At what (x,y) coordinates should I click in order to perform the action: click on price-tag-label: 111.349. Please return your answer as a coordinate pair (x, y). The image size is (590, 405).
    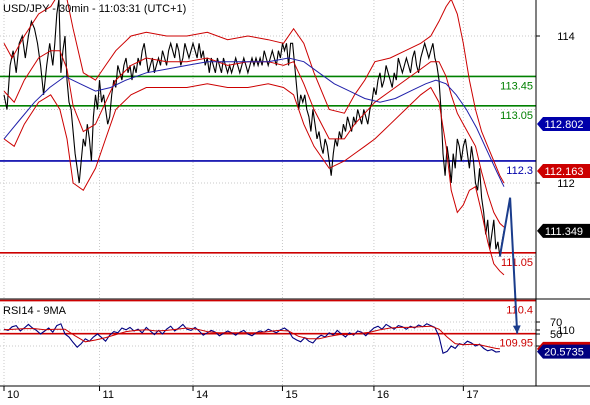
    Looking at the image, I should click on (564, 232).